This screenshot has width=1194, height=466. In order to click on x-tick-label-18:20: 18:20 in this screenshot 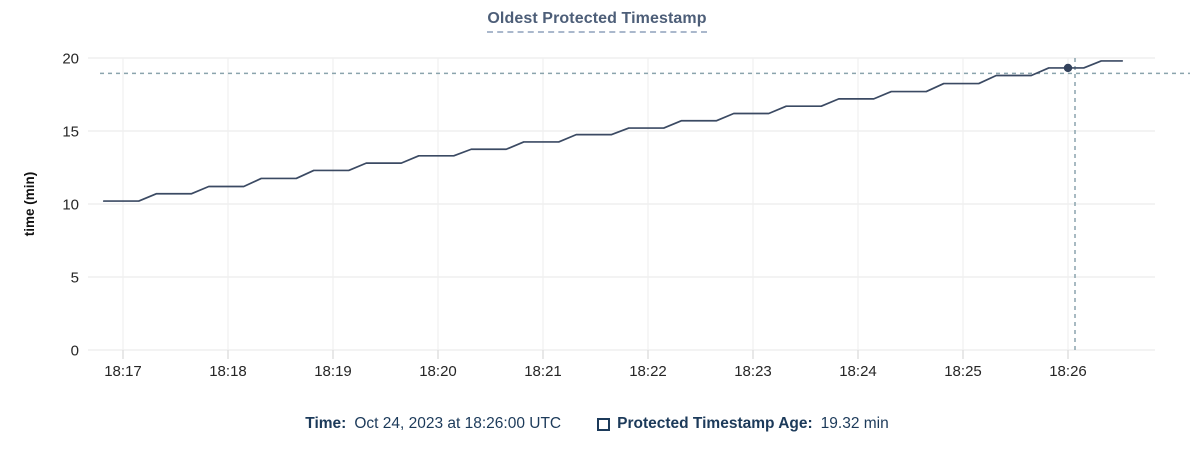, I will do `click(438, 371)`.